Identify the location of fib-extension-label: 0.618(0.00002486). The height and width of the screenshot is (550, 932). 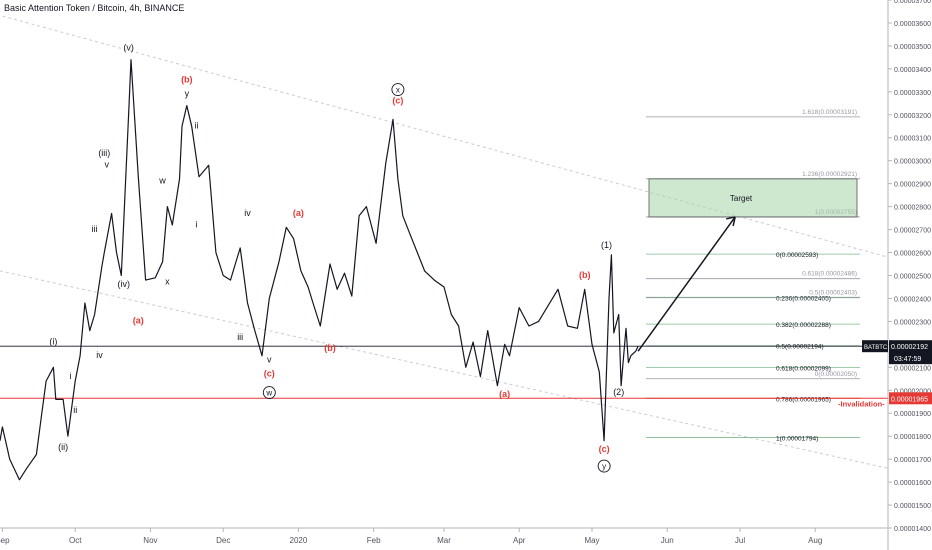
(829, 274).